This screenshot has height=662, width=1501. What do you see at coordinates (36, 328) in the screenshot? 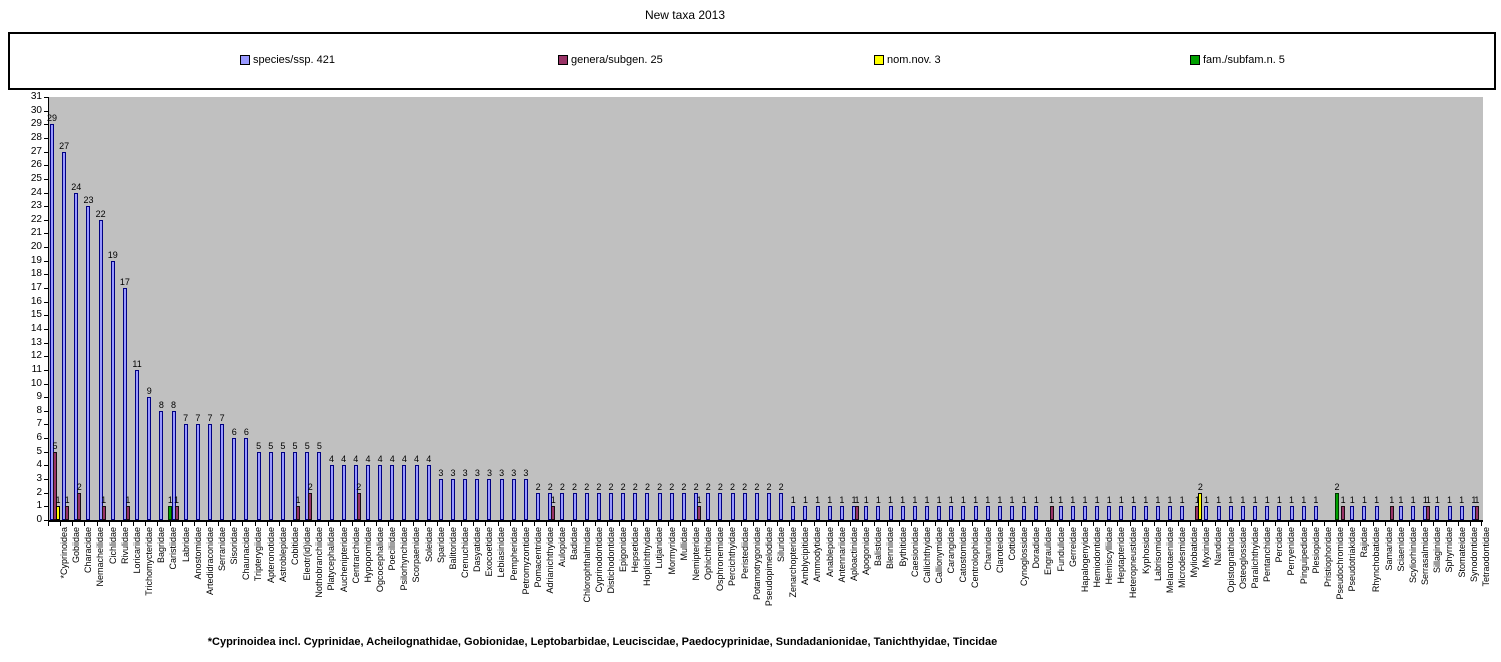
I see `y-axis-label: 14` at bounding box center [36, 328].